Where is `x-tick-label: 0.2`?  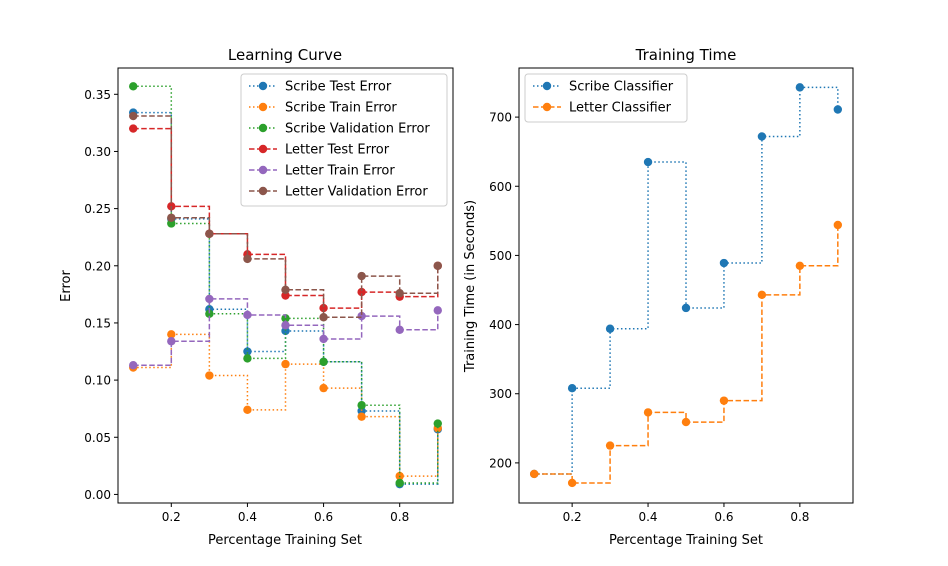 x-tick-label: 0.2 is located at coordinates (171, 517).